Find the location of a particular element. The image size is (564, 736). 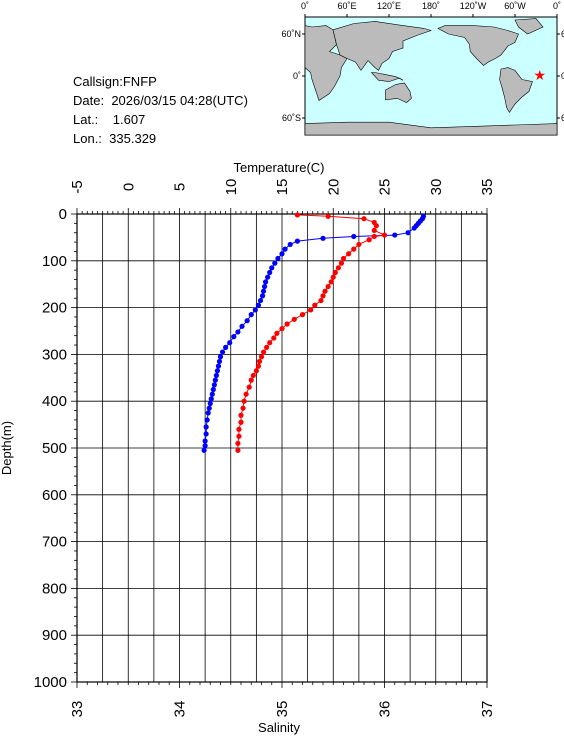

depth-tick-label: 1000 is located at coordinates (50, 682).